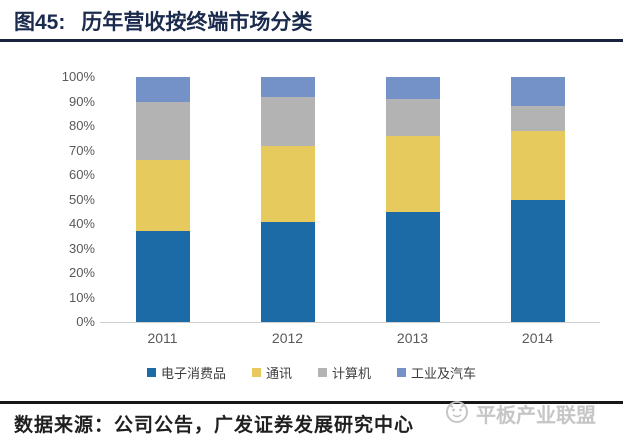  What do you see at coordinates (78, 76) in the screenshot?
I see `y-tick-label: 100%` at bounding box center [78, 76].